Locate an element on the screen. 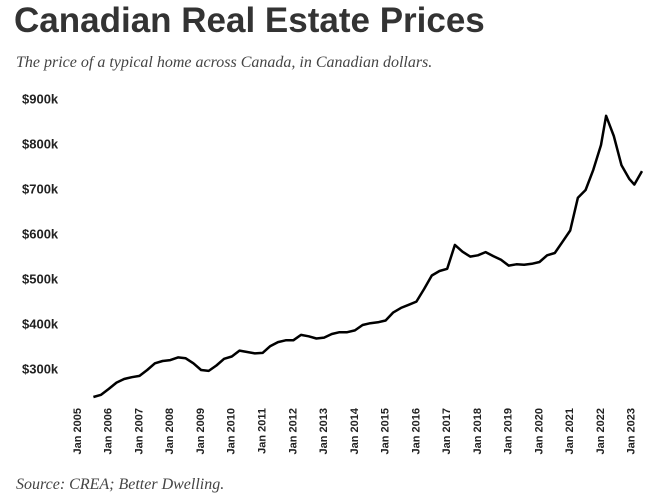 This screenshot has height=500, width=659. x-tick-label: Jan 2020 is located at coordinates (539, 431).